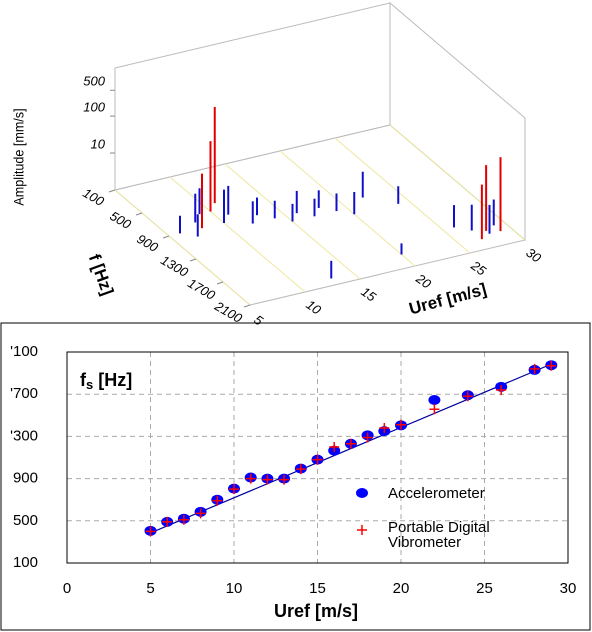 This screenshot has height=632, width=592. I want to click on x-axis-label: Uref [m/s], so click(316, 611).